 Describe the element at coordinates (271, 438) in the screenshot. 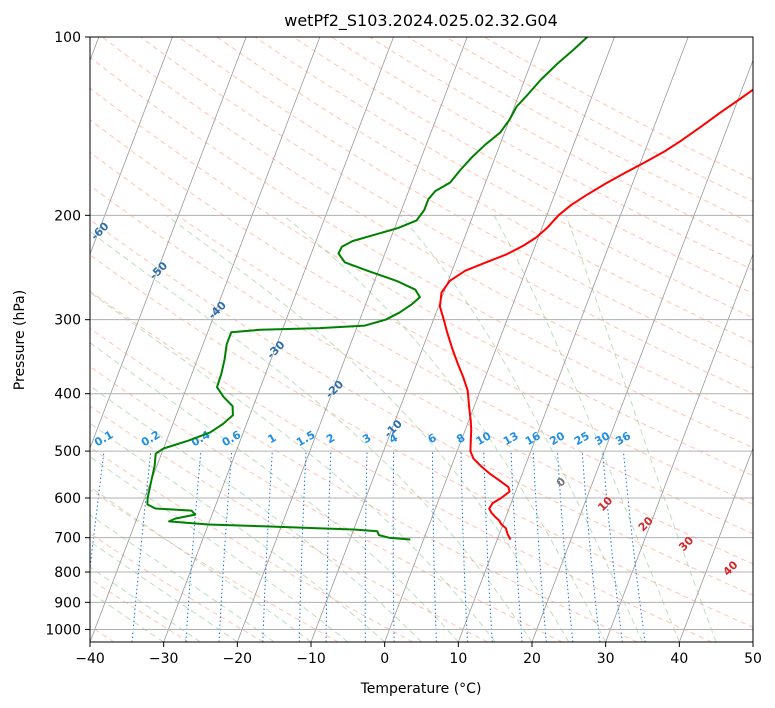

I see `mixing-ratio-label: 1` at that location.